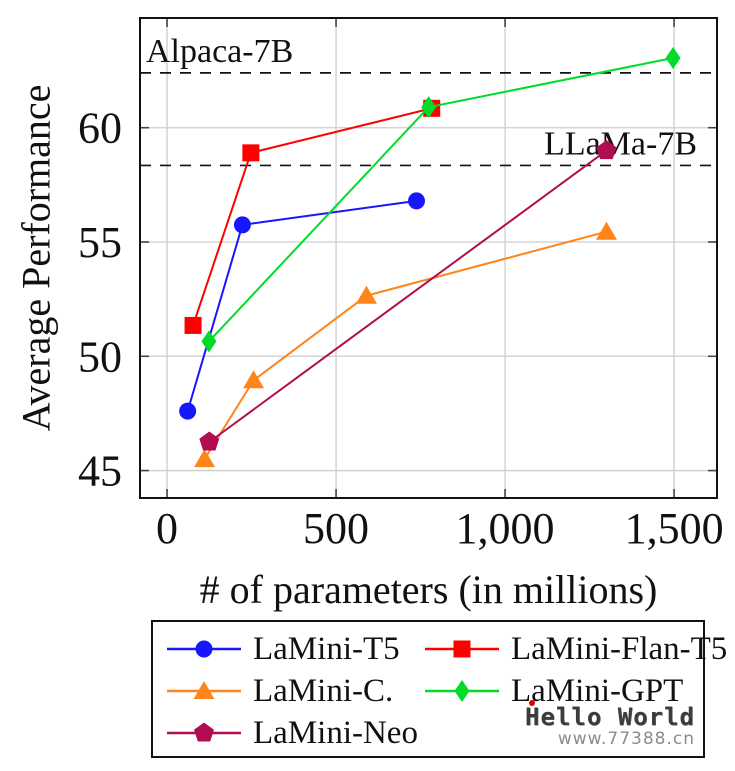 The image size is (735, 771). Describe the element at coordinates (674, 528) in the screenshot. I see `svg-text: 1,500` at that location.